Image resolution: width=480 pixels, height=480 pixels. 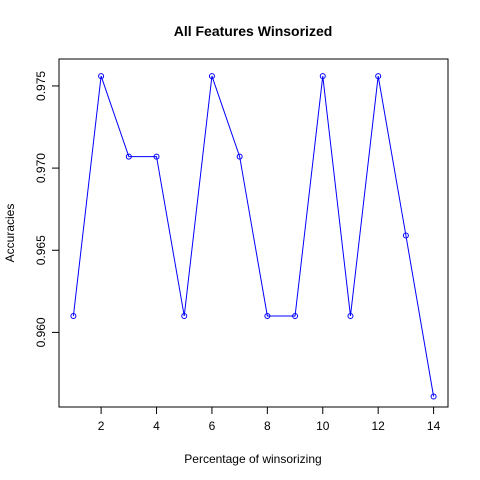 I want to click on x-tick-label: 8, so click(x=267, y=426).